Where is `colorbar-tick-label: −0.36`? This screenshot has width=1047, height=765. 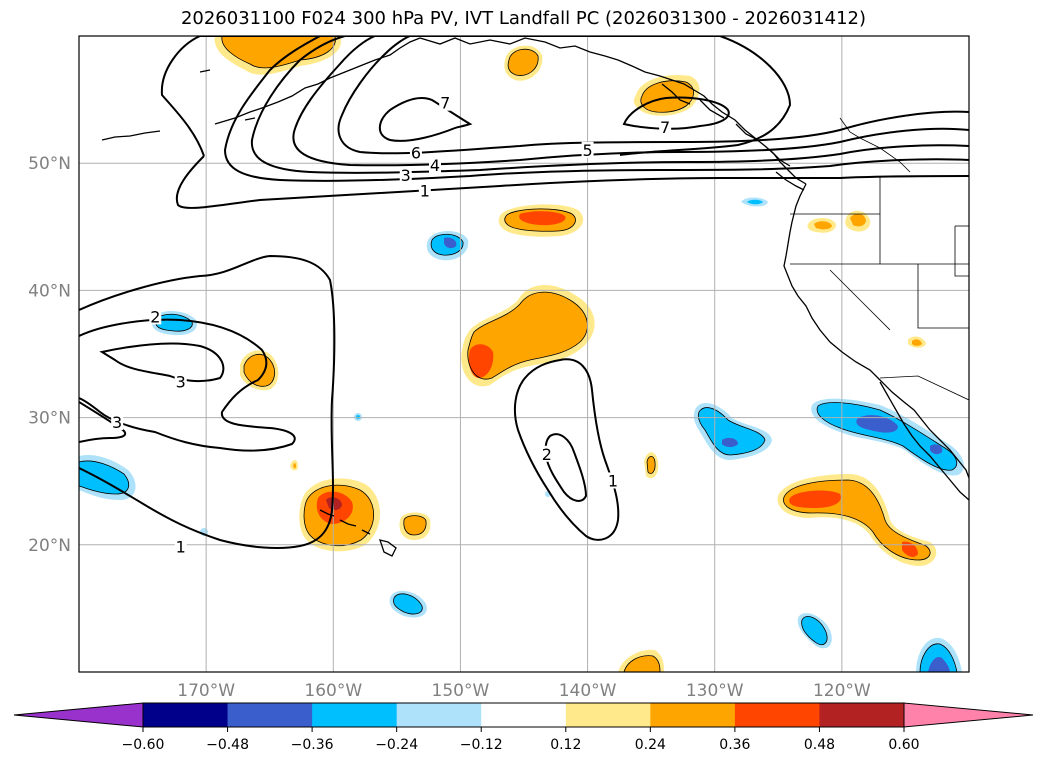
colorbar-tick-label: −0.36 is located at coordinates (312, 745).